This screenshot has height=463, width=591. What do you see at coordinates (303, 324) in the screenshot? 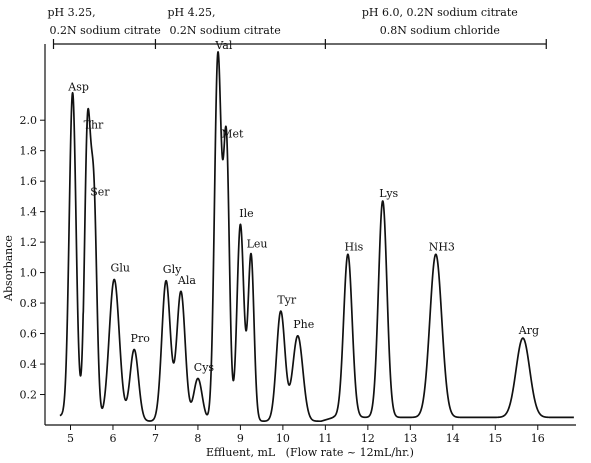
I see `peak-label-phe: Phe` at bounding box center [303, 324].